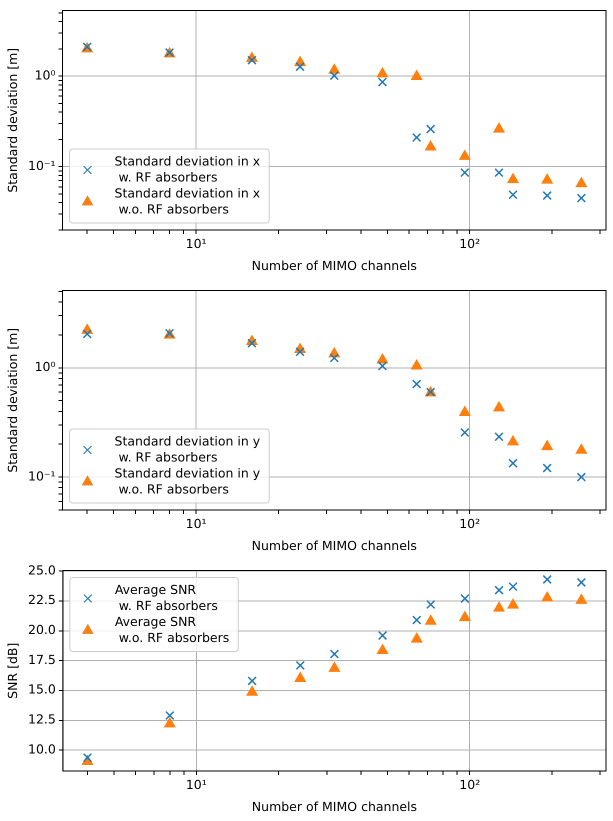  What do you see at coordinates (187, 168) in the screenshot?
I see `legend-label: Standard deviation in x w. RF absorbers` at bounding box center [187, 168].